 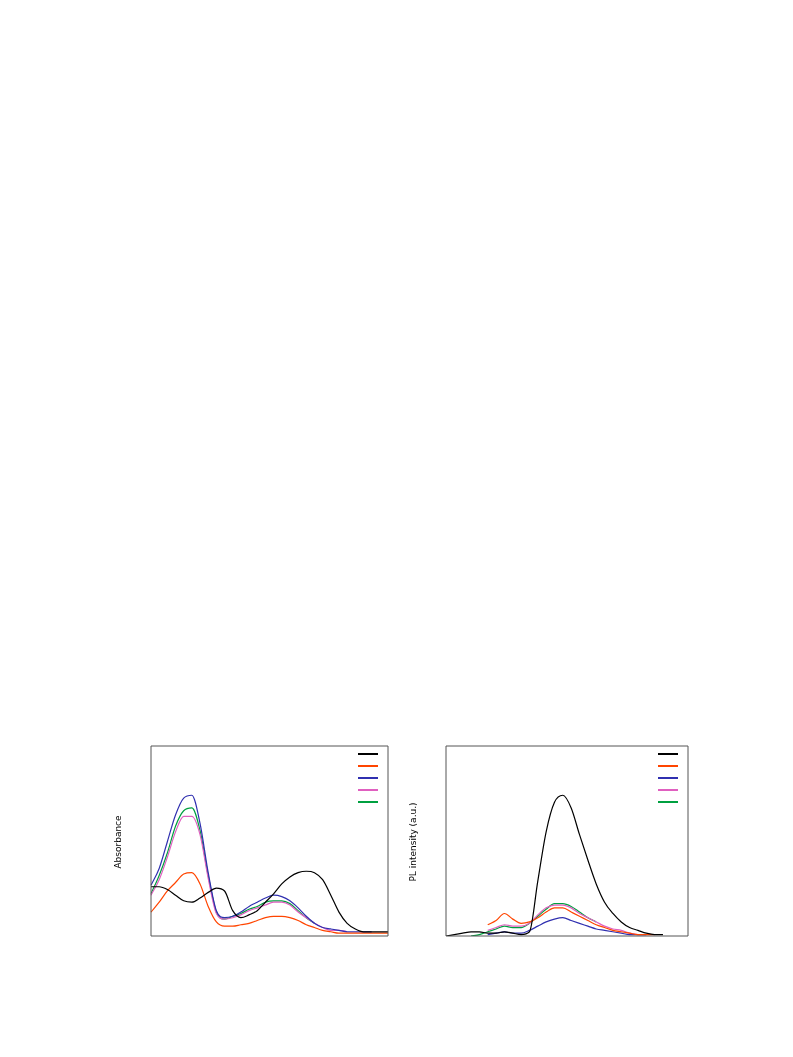 I want to click on y-axis-title: Absorbance, so click(x=118, y=842).